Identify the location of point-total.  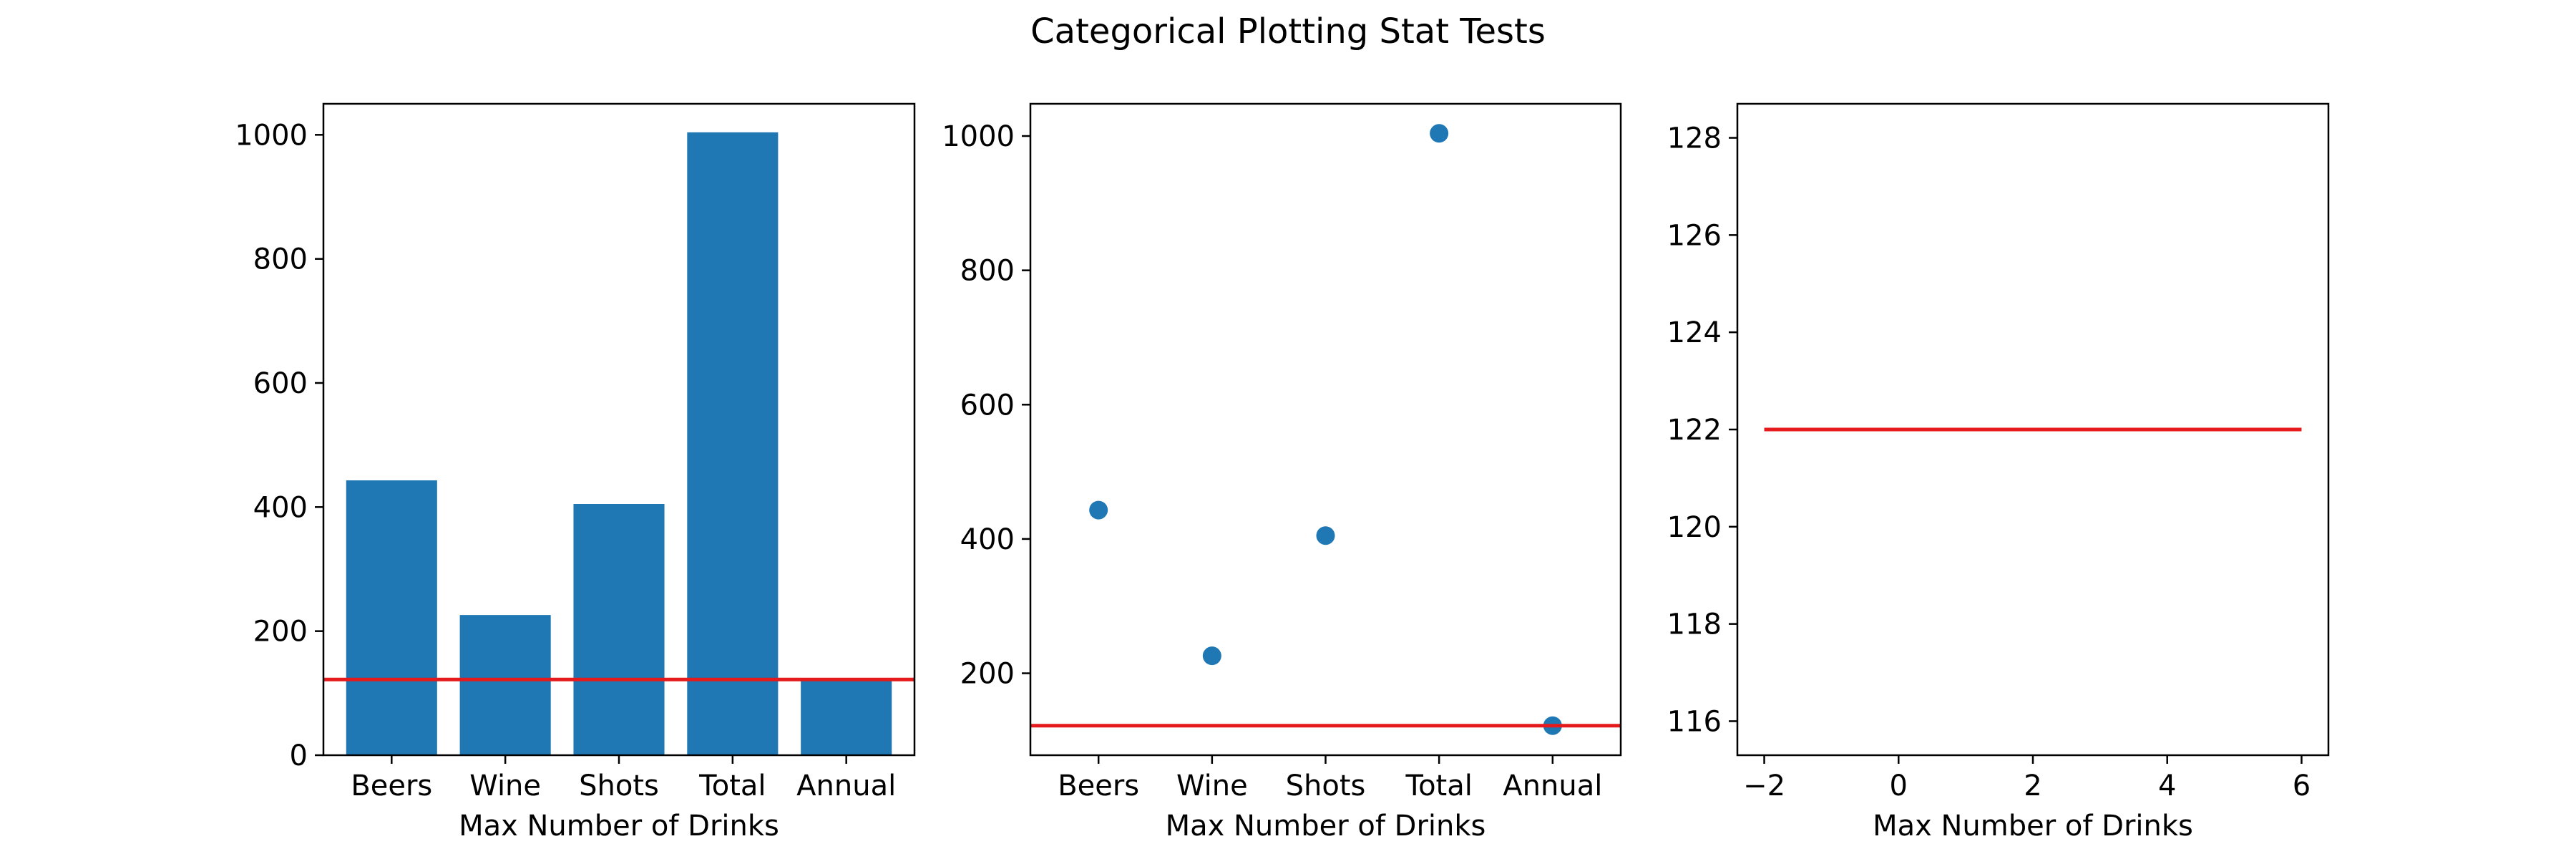
(1439, 133).